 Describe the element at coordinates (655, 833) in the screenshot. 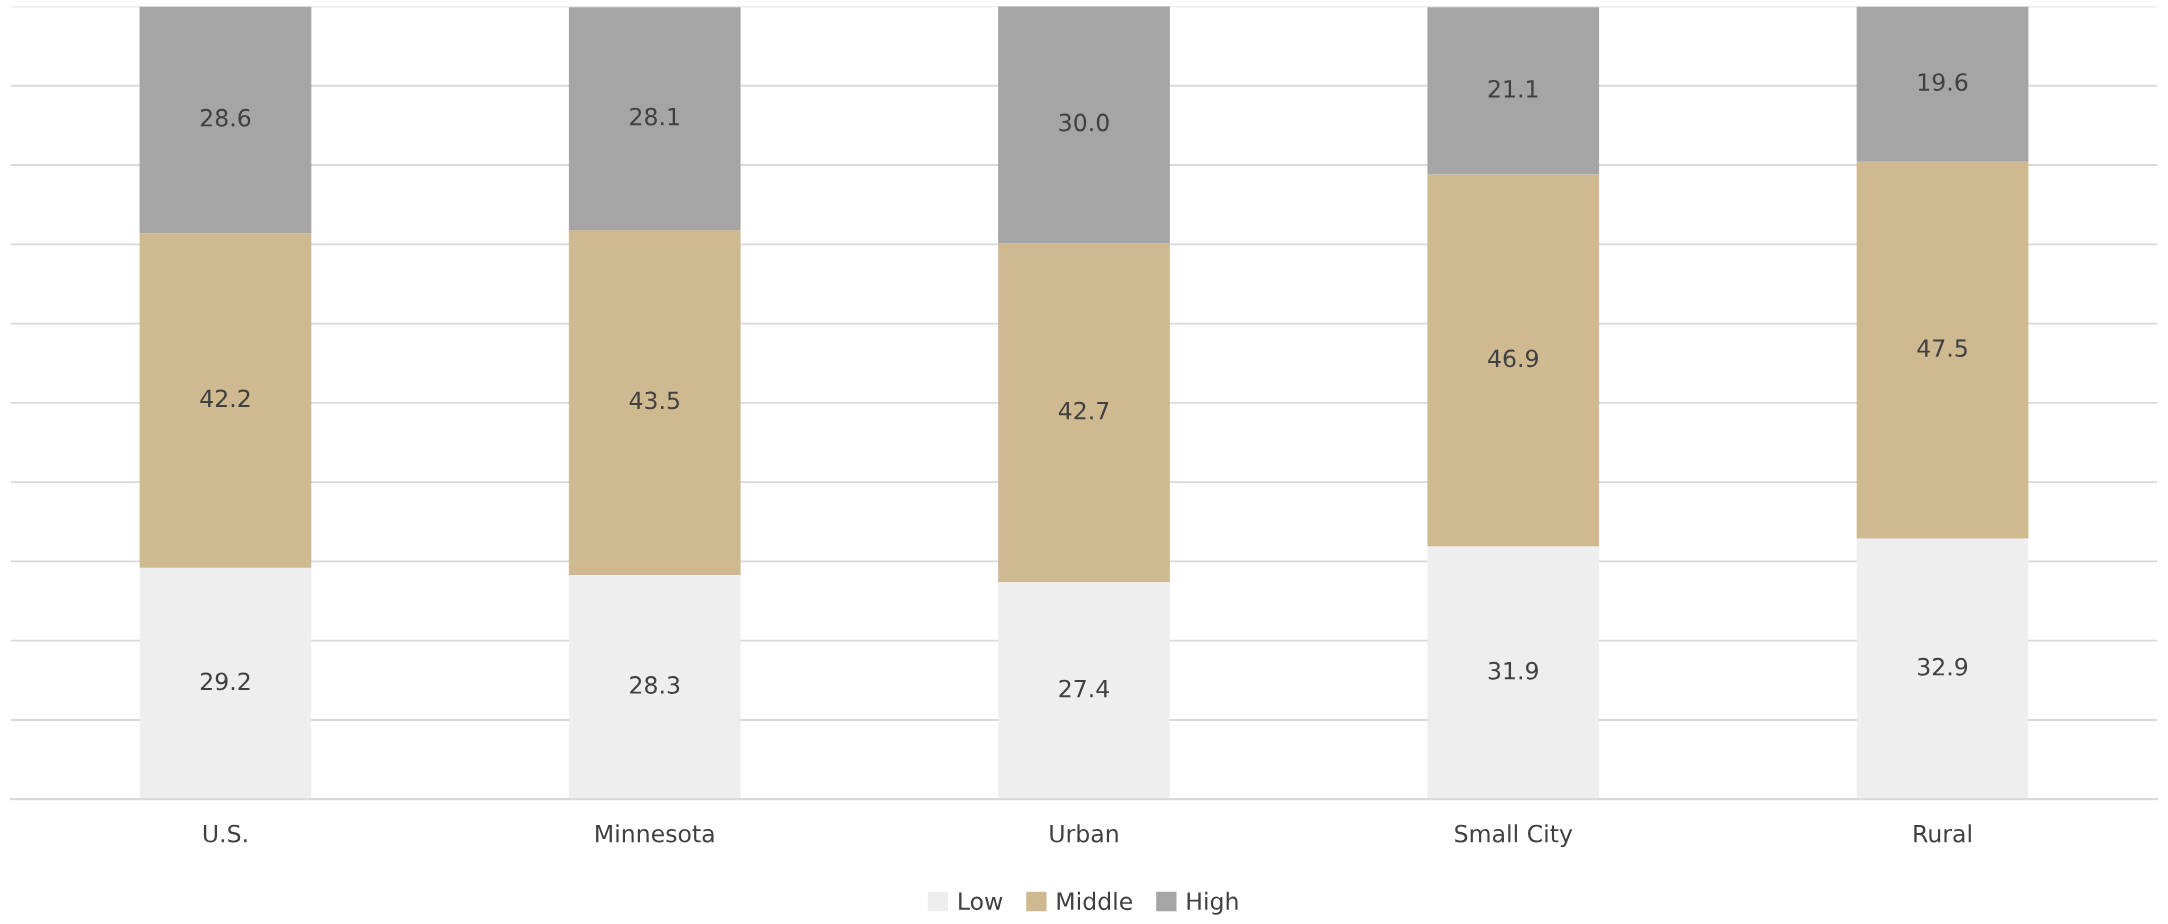

I see `x-tick-label: Minnesota` at that location.